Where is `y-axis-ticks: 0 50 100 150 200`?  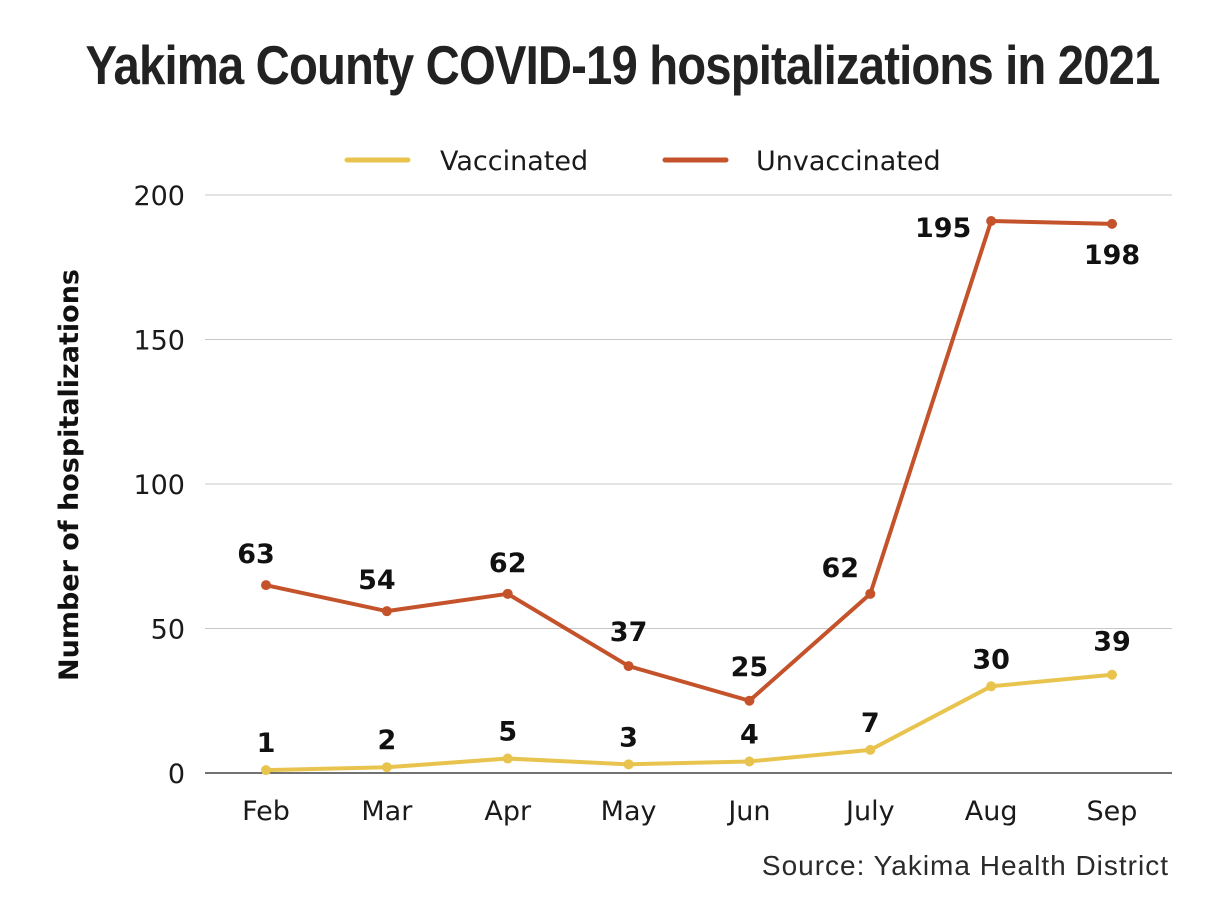
y-axis-ticks: 0 50 100 150 200 is located at coordinates (159, 485).